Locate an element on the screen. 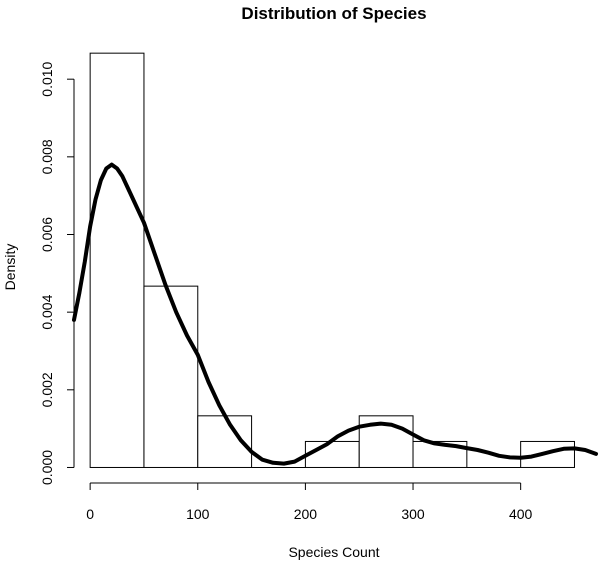  x-tick-label: 100 is located at coordinates (198, 514).